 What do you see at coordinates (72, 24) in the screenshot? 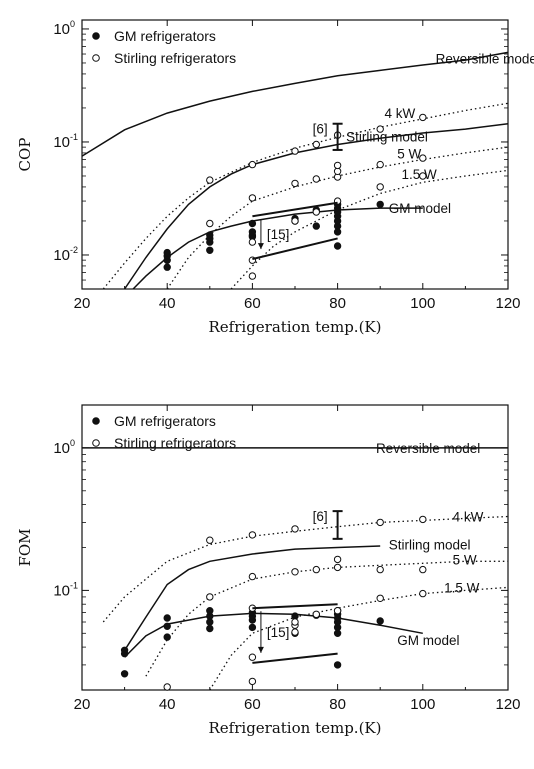
I see `cop-y-tick-exponent: 0` at bounding box center [72, 24].